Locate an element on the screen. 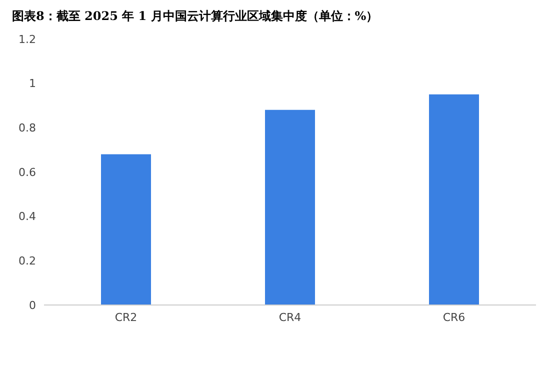  y-tick-label: 1 is located at coordinates (32, 83).